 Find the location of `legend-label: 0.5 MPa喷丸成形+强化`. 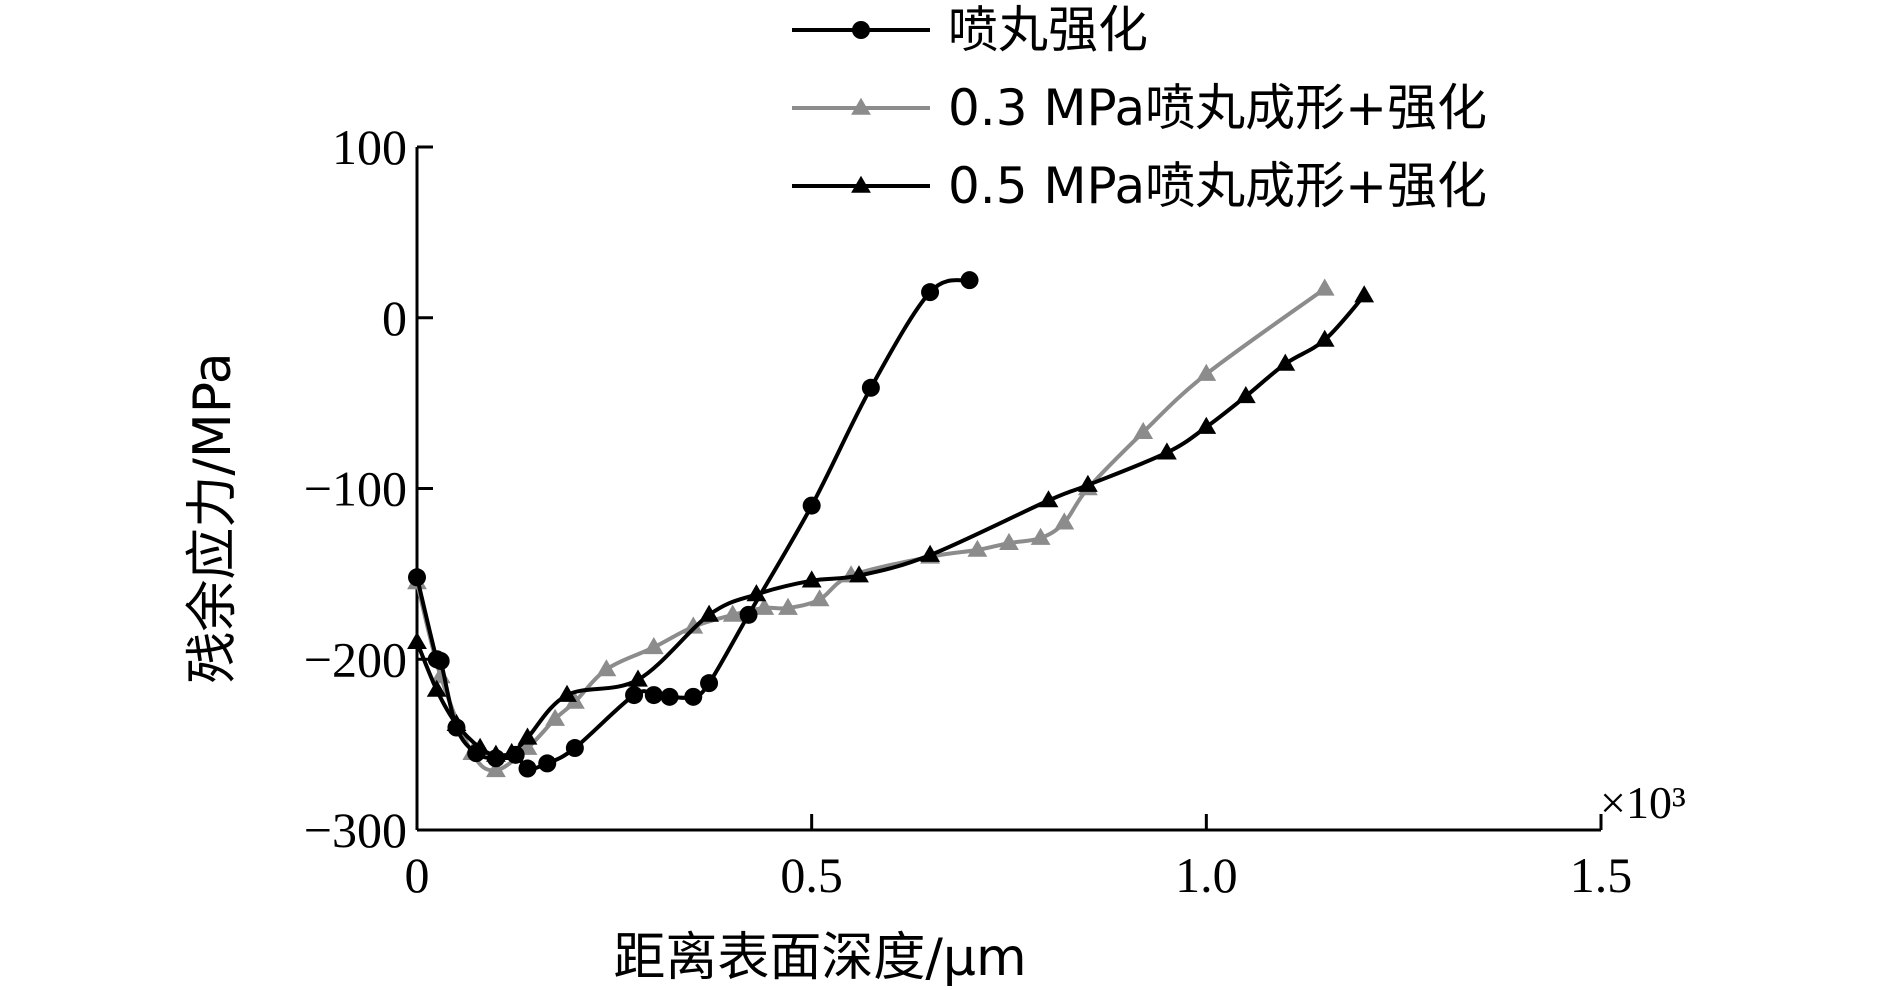

legend-label: 0.5 MPa喷丸成形+强化 is located at coordinates (1217, 186).